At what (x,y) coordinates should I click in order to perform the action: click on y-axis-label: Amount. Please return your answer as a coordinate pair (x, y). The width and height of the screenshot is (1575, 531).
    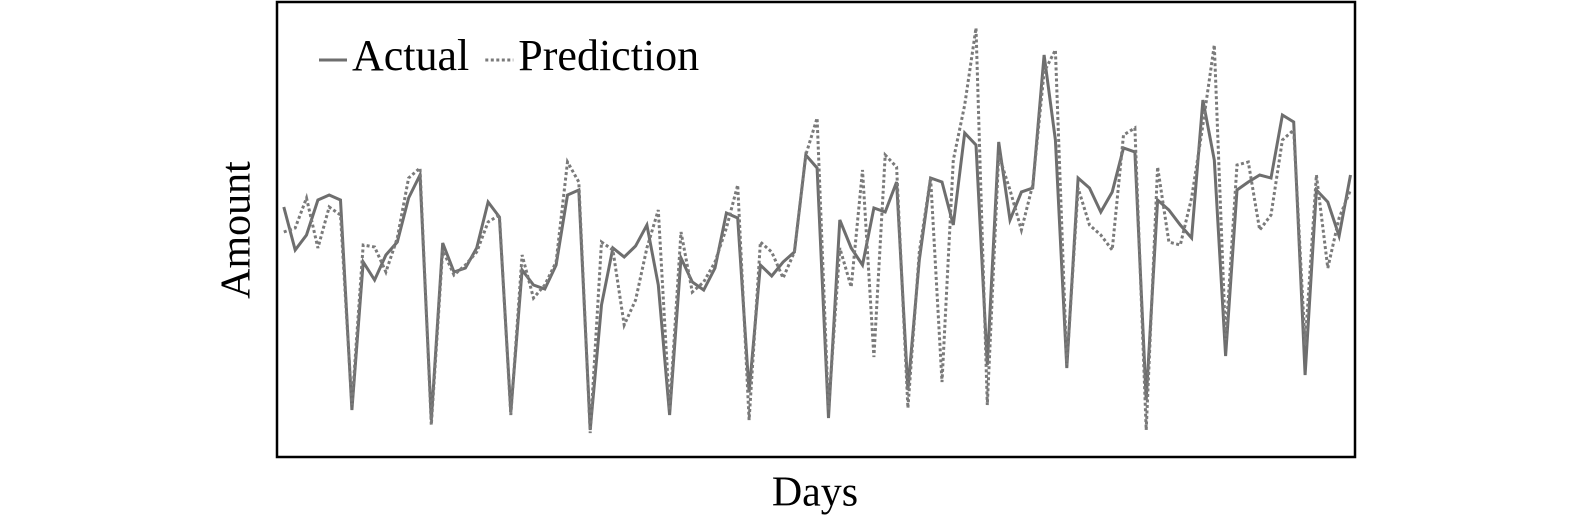
    Looking at the image, I should click on (237, 230).